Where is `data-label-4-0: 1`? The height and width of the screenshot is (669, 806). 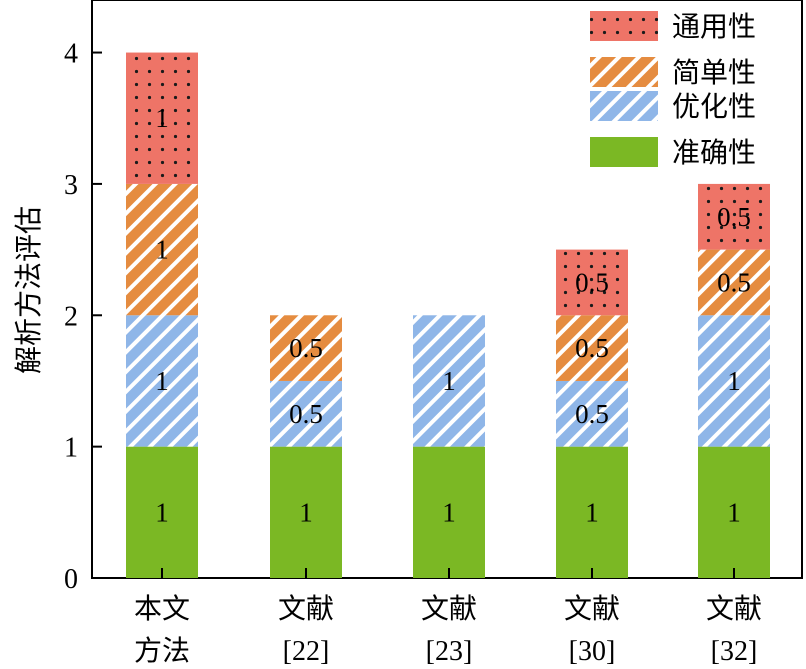 data-label-4-0: 1 is located at coordinates (734, 512).